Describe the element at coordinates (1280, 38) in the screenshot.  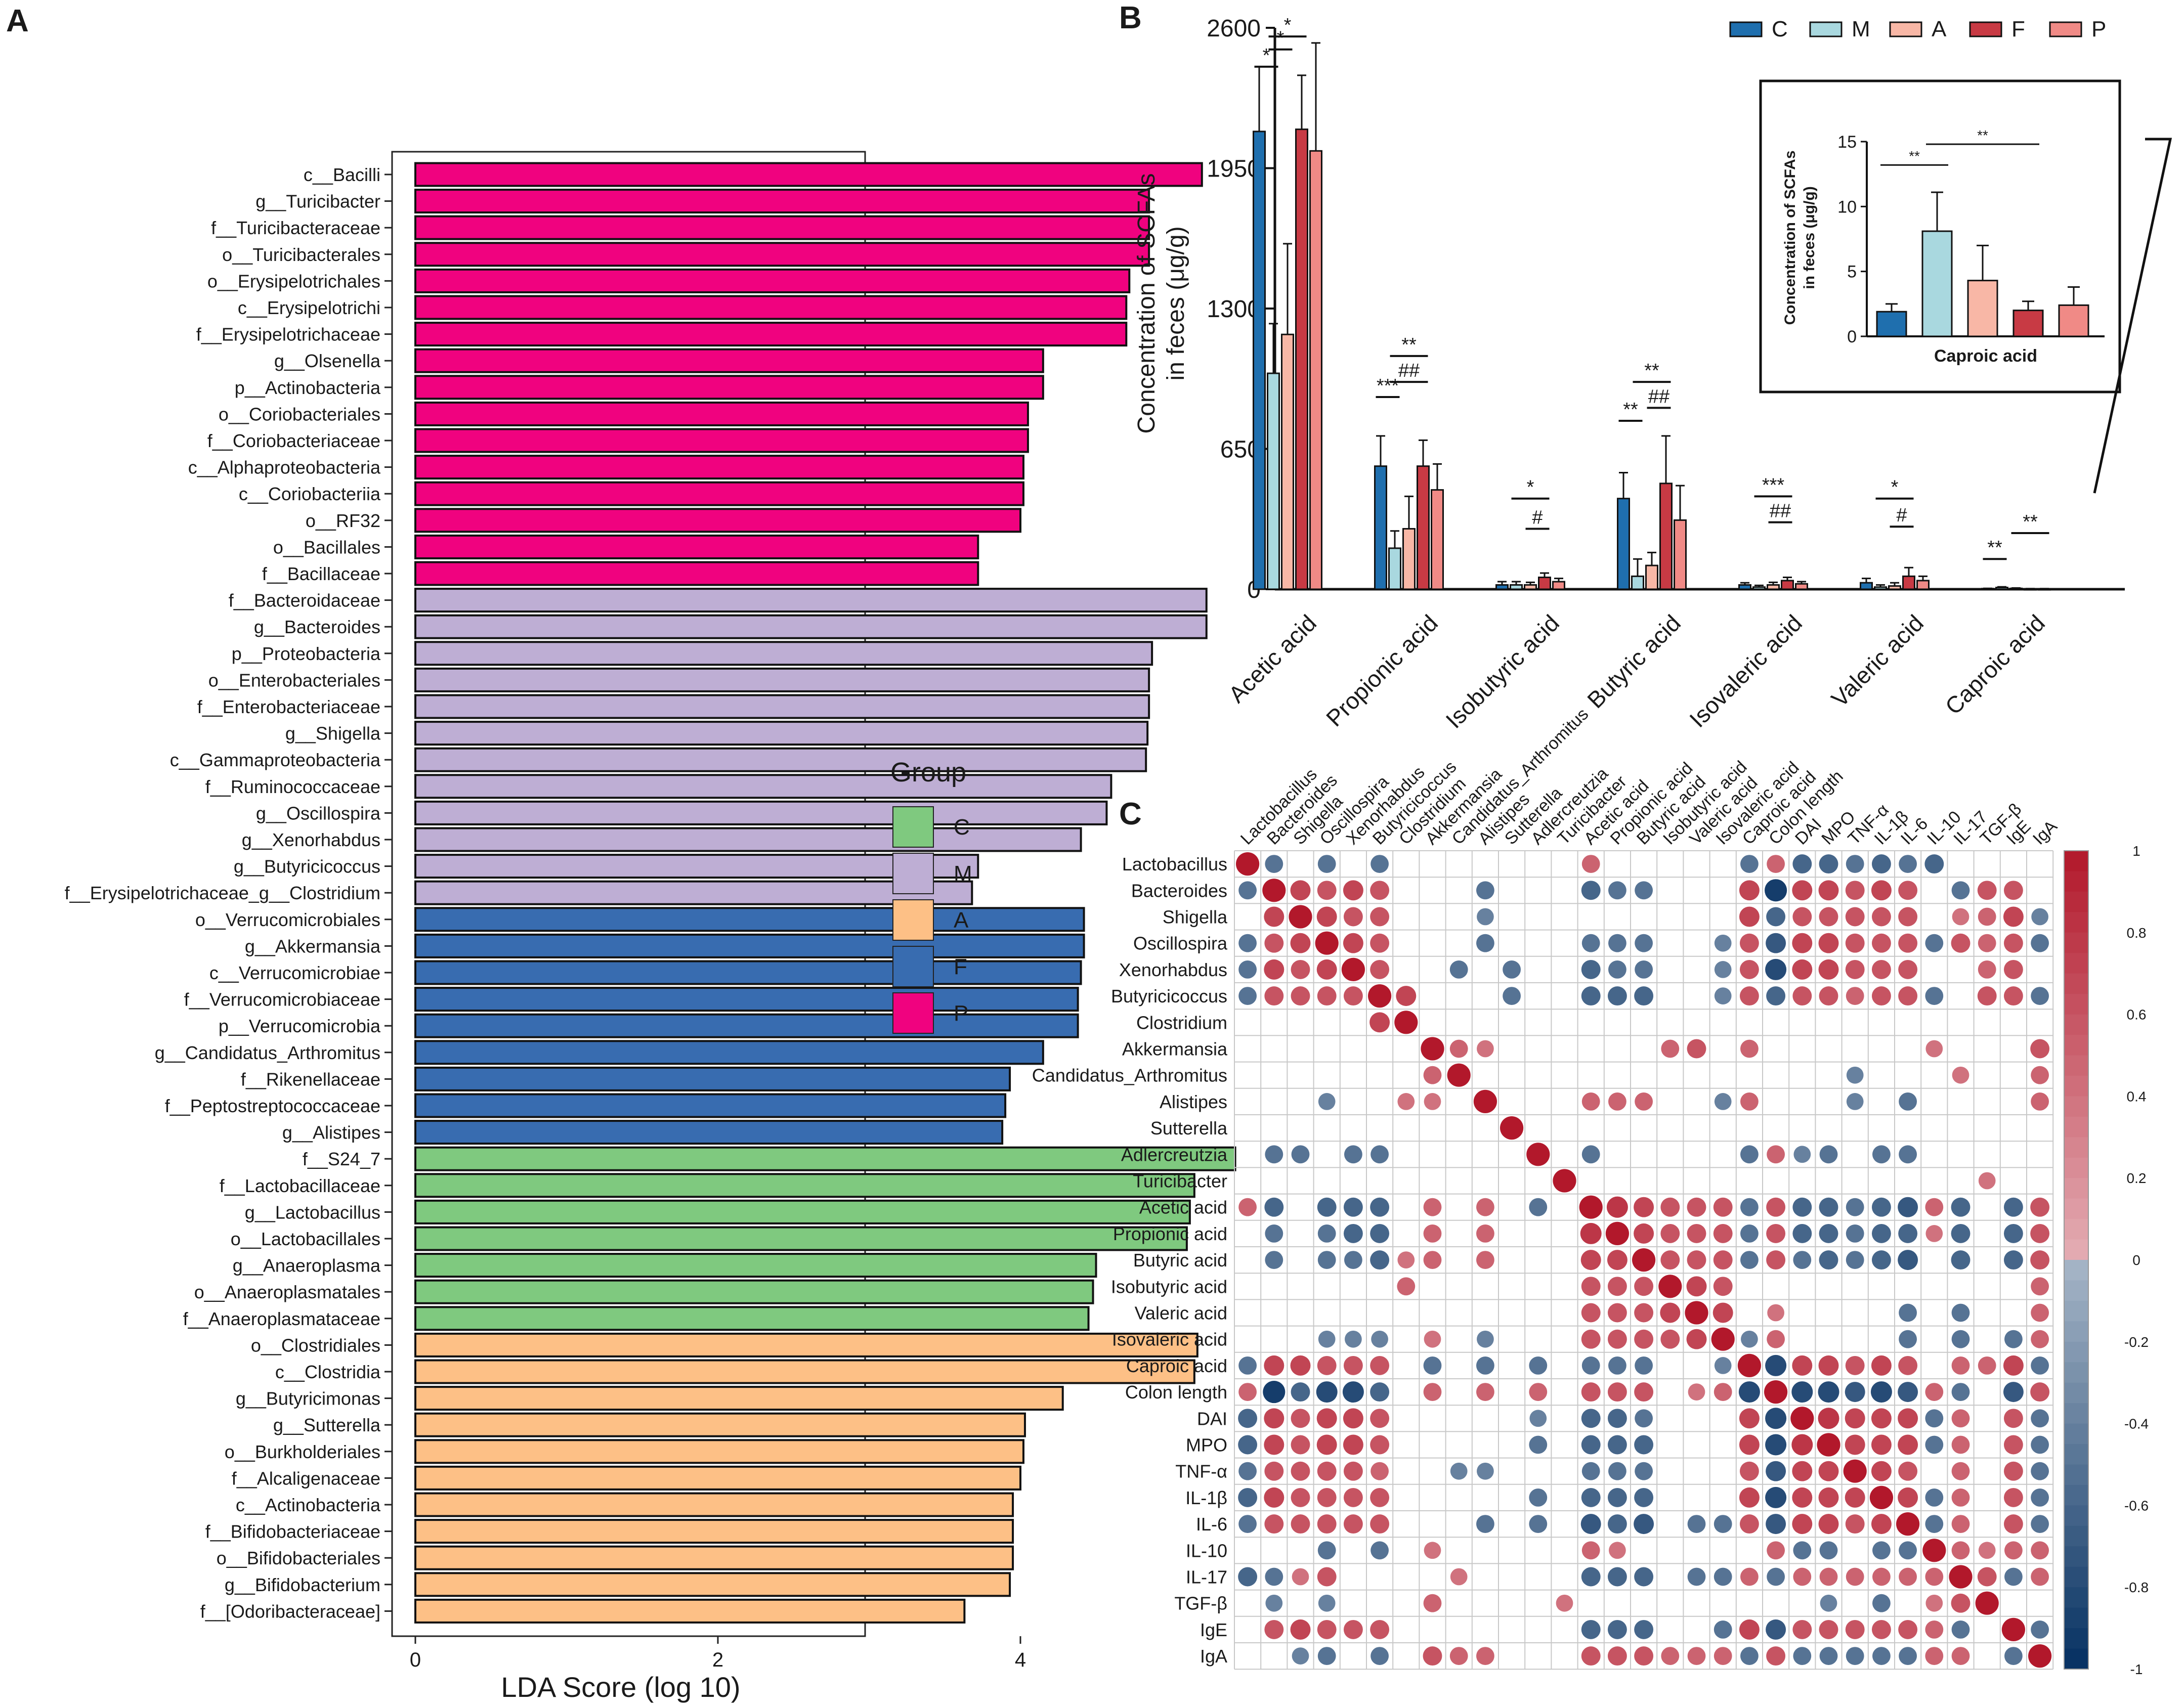
I see `significance-mark: *` at that location.